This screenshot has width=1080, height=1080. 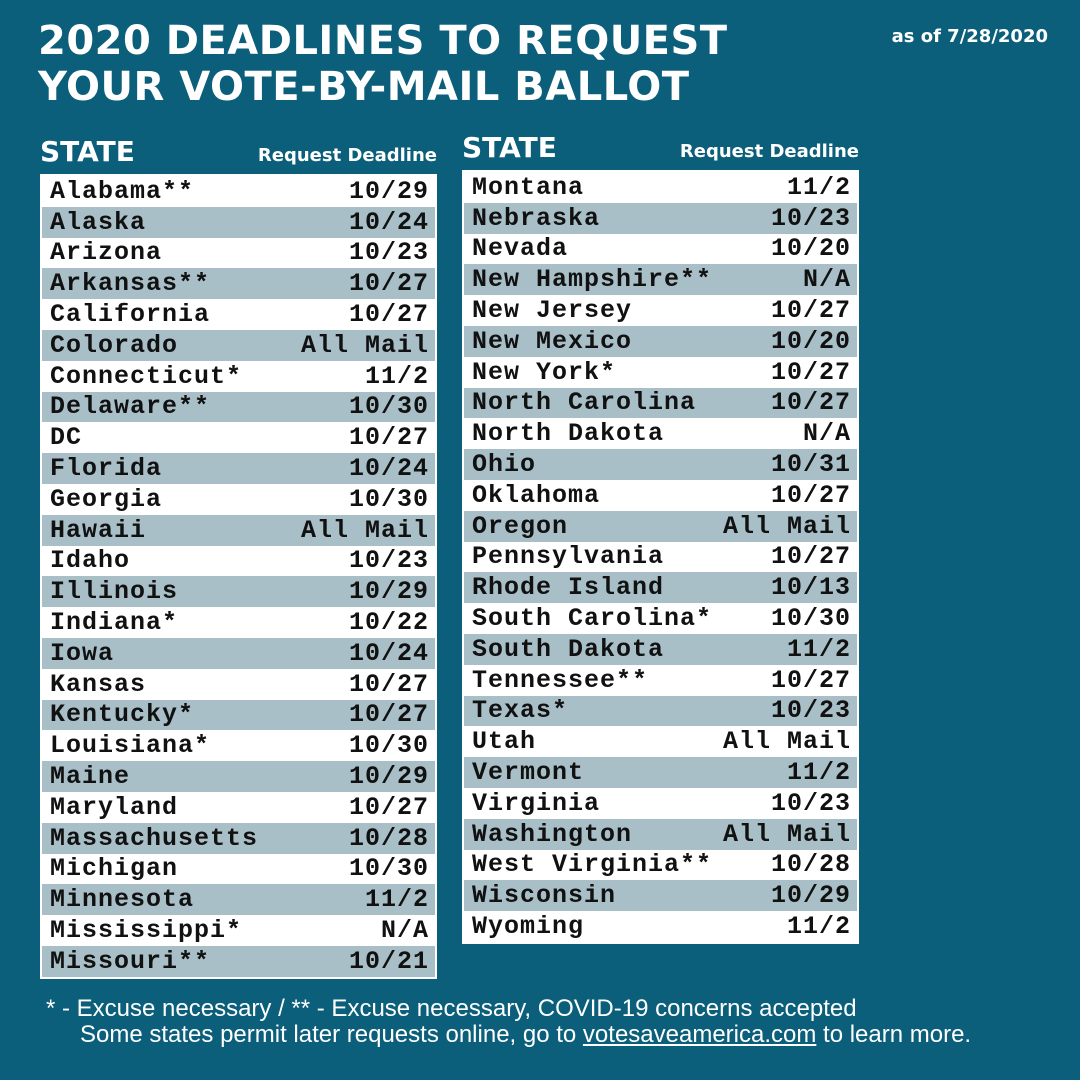 I want to click on table-row: South Dakota 11/2, so click(x=660, y=649).